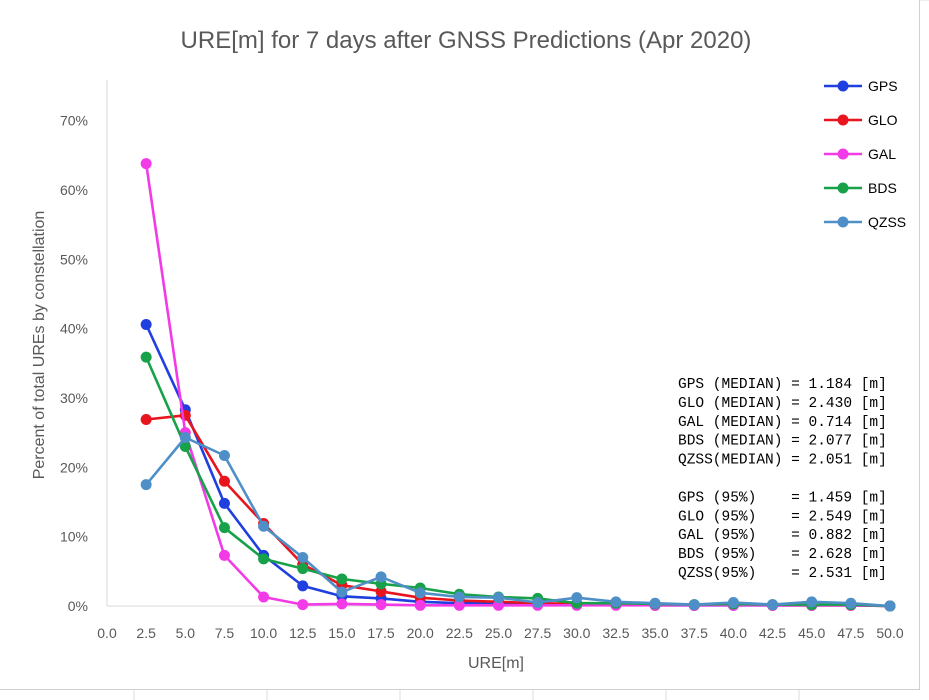  I want to click on x-tick-label: 40.0, so click(733, 633).